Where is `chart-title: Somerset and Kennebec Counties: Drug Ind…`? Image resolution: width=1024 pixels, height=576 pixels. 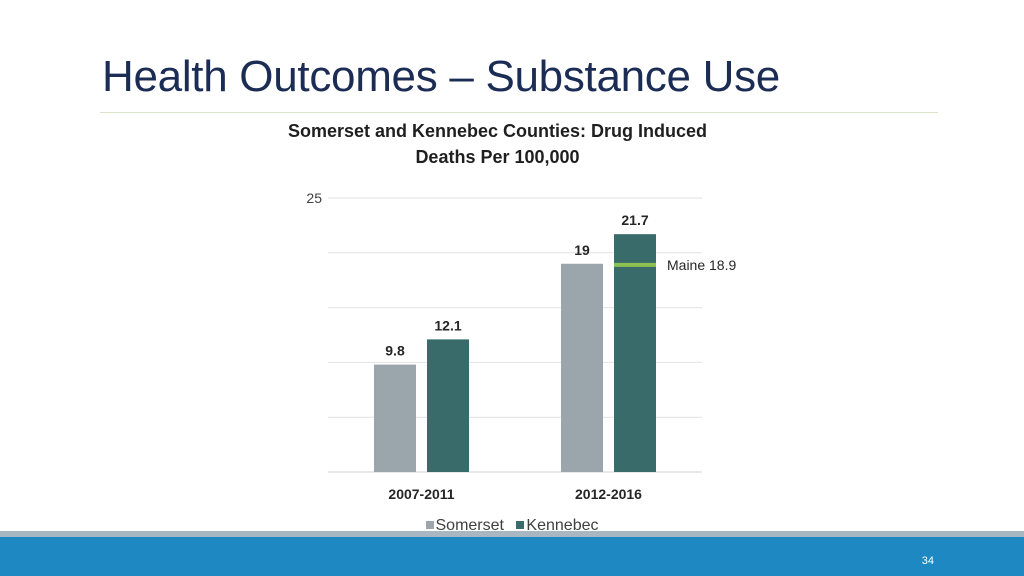
chart-title: Somerset and Kennebec Counties: Drug Ind… is located at coordinates (497, 144).